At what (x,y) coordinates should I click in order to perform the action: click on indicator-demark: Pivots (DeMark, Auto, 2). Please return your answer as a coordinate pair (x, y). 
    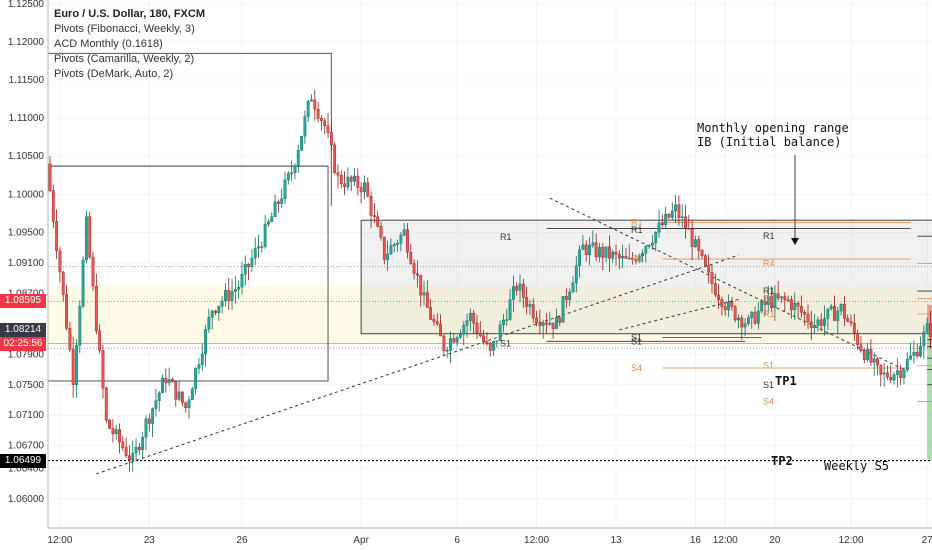
    Looking at the image, I should click on (114, 74).